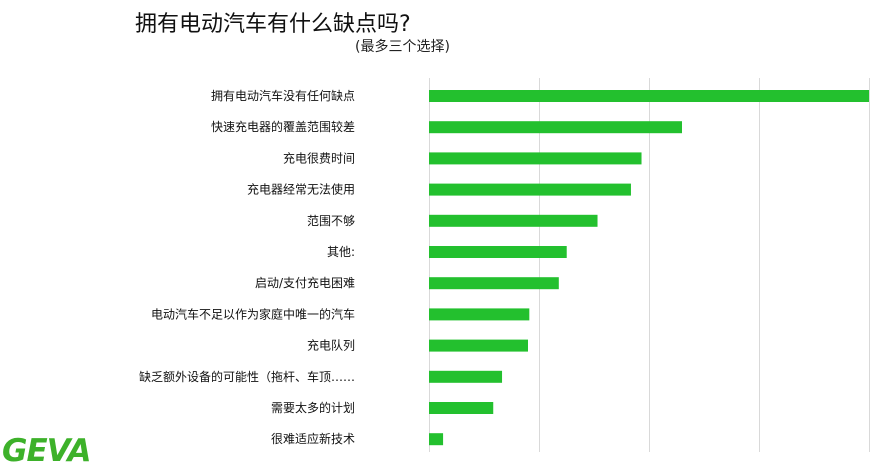 Image resolution: width=891 pixels, height=469 pixels. What do you see at coordinates (331, 221) in the screenshot?
I see `category-label: 范围不够` at bounding box center [331, 221].